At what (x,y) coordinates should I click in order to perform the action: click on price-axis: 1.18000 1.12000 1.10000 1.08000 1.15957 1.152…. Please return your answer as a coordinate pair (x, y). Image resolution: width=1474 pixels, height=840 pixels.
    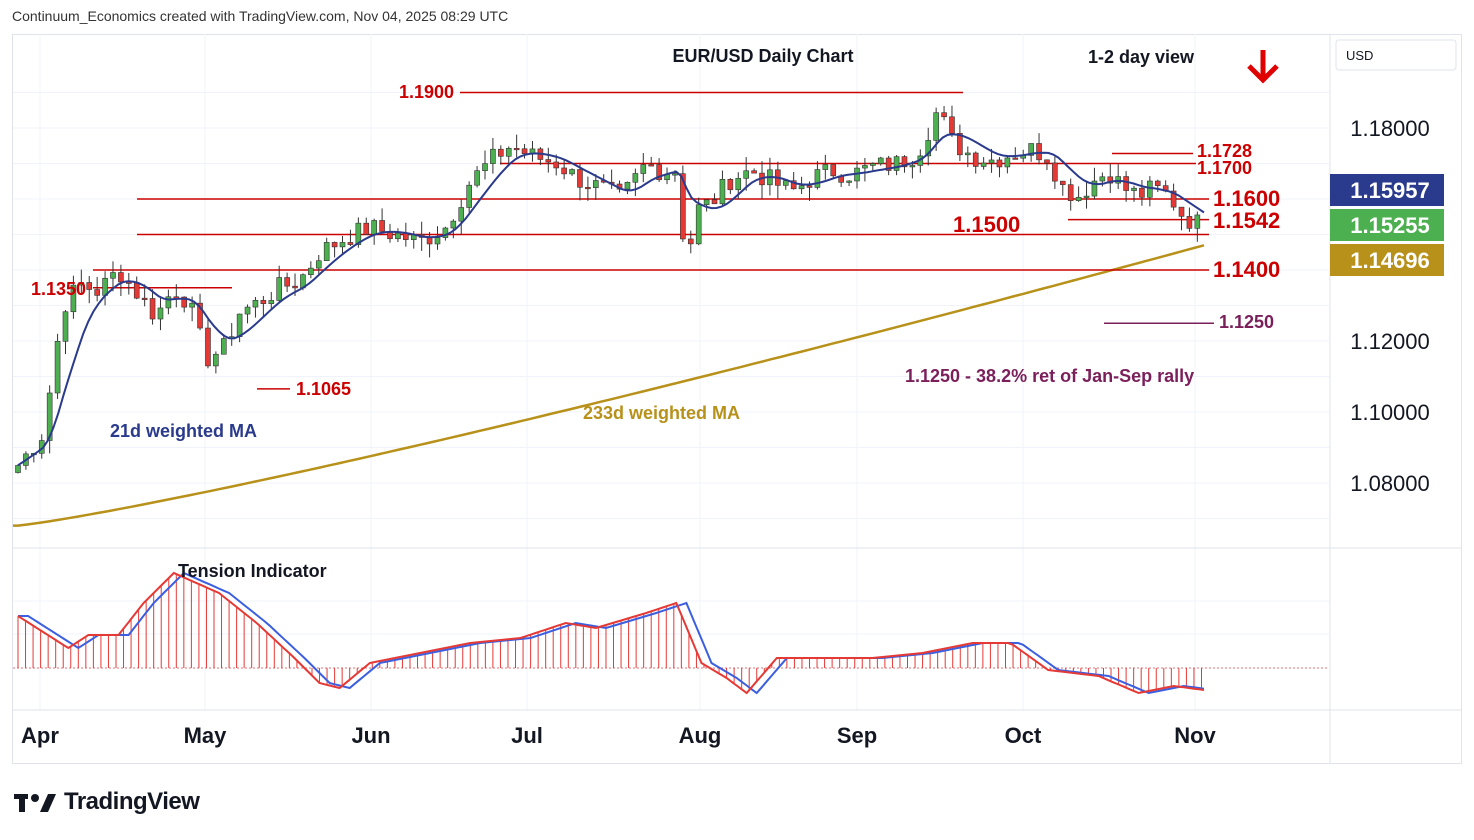
    Looking at the image, I should click on (1387, 306).